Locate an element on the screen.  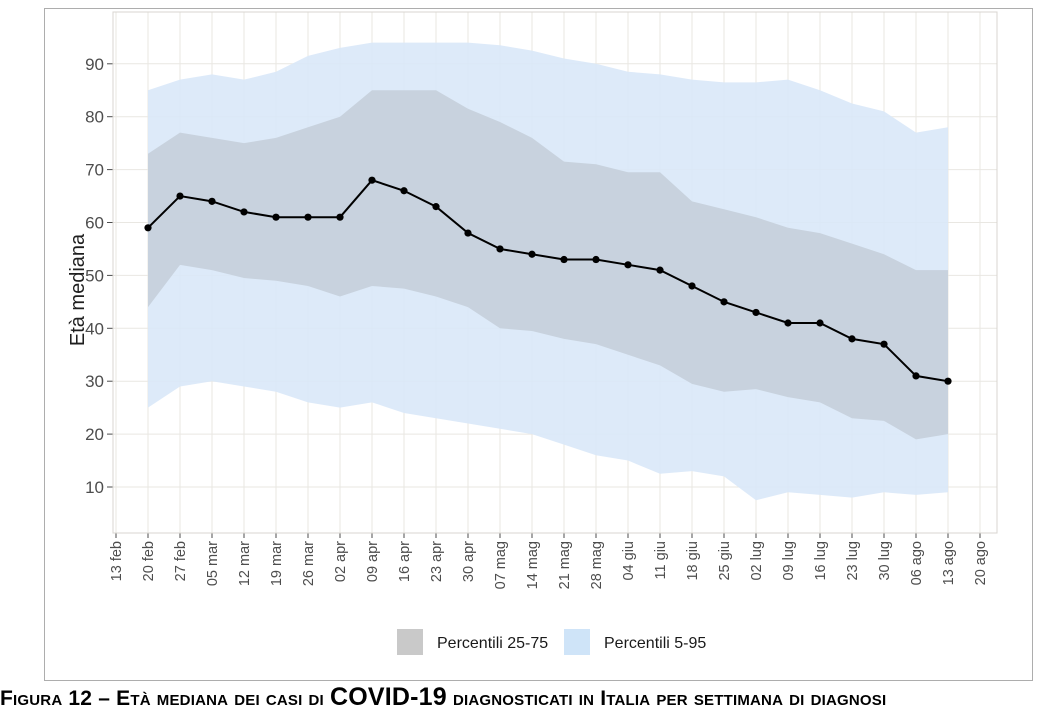
x-tick-label: 09 lug is located at coordinates (789, 561).